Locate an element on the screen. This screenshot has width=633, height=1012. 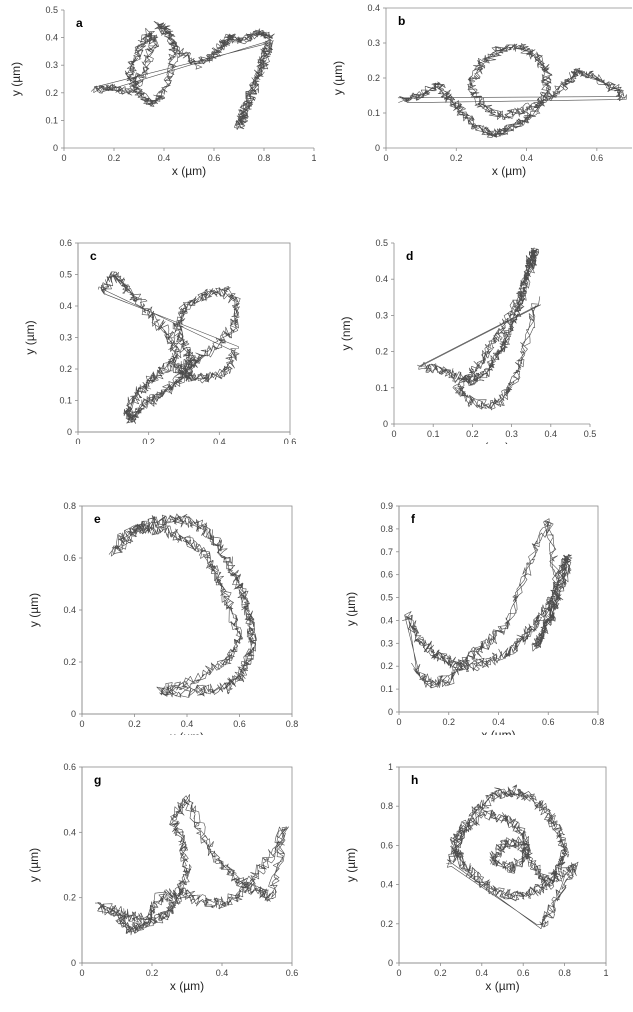
plot-frame is located at coordinates (187, 865).